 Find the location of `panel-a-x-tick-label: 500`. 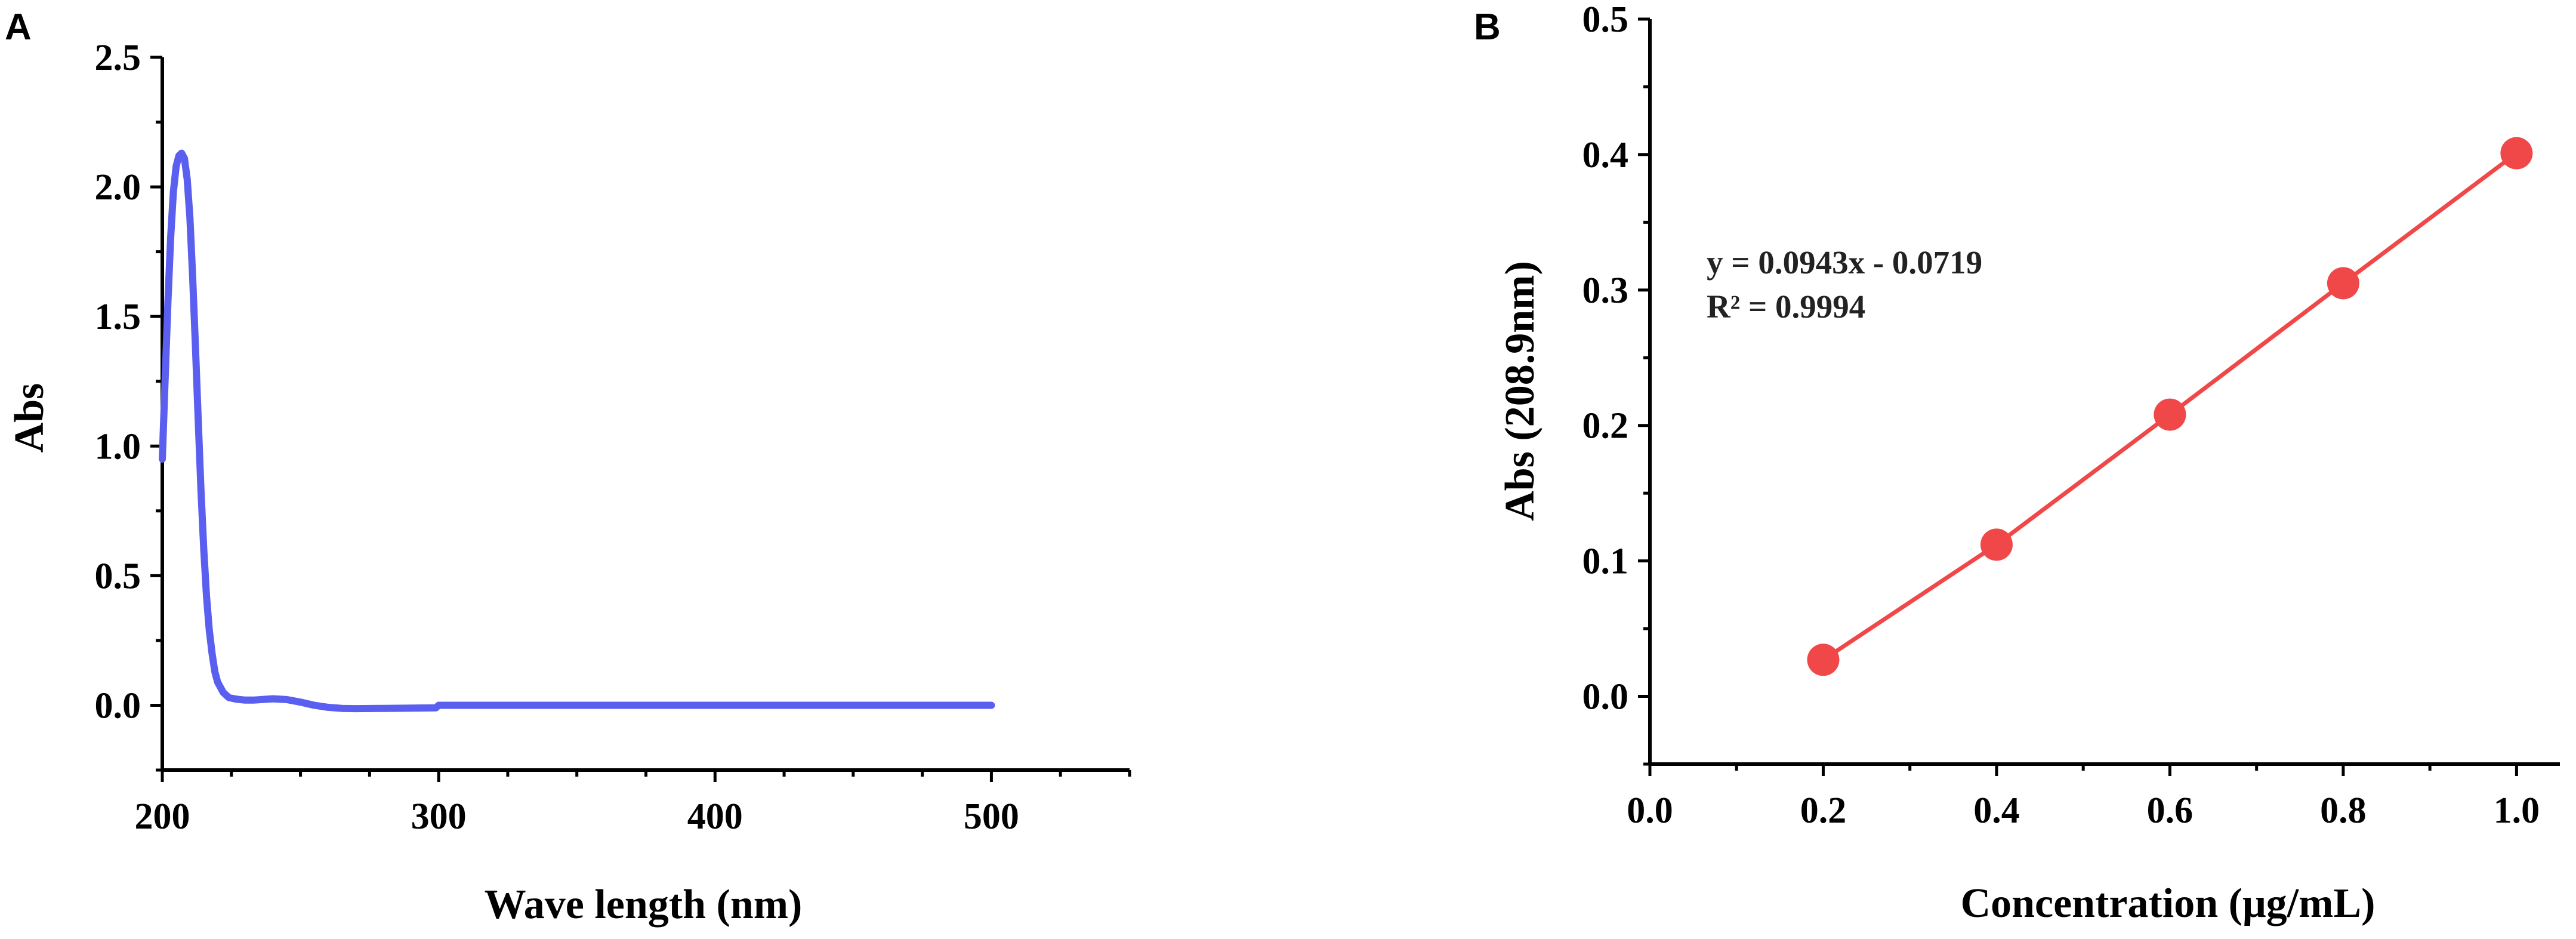

panel-a-x-tick-label: 500 is located at coordinates (992, 816).